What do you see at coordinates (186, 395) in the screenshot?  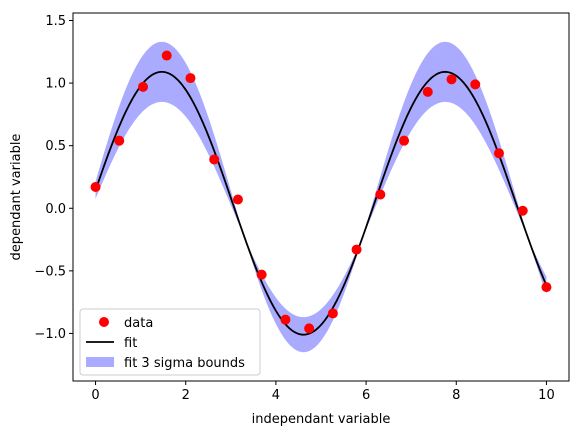 I see `x-tick-label: 2` at bounding box center [186, 395].